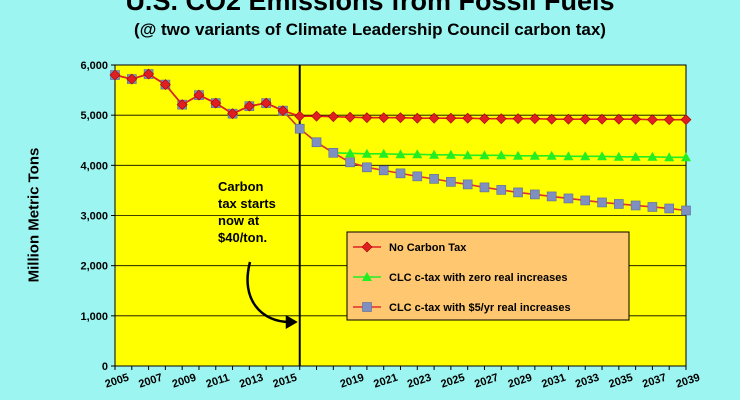 Image resolution: width=740 pixels, height=400 pixels. I want to click on x-tick-label: 2031, so click(553, 381).